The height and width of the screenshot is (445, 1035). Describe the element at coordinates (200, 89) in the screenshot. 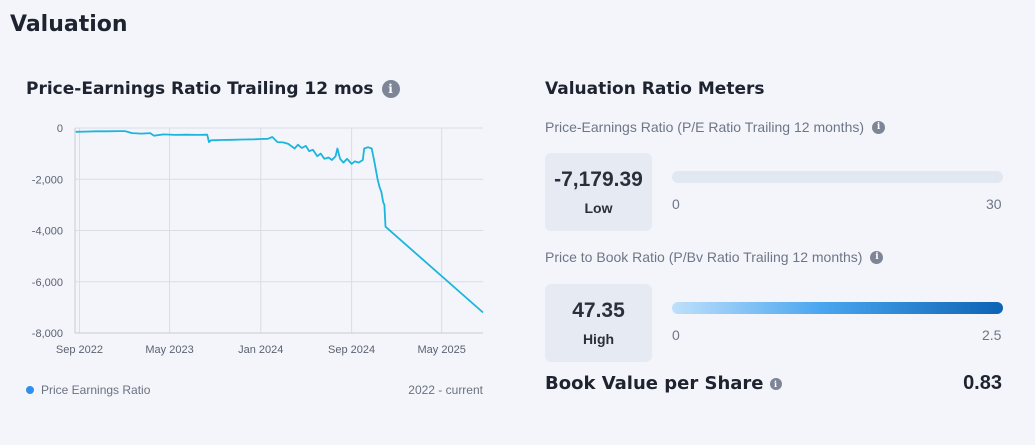

I see `chart-title-text: Price-Earnings Ratio Trailing 12 mos` at that location.